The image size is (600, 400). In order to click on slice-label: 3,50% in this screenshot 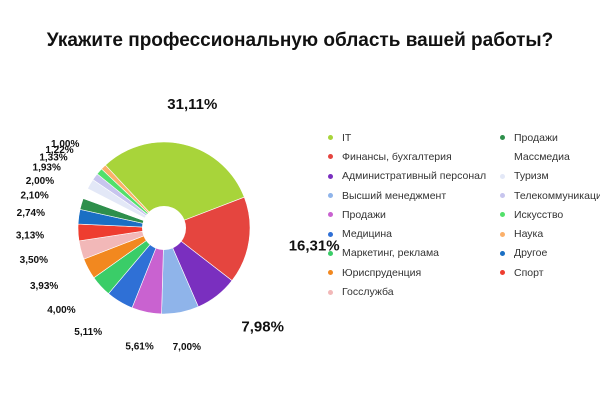, I will do `click(34, 260)`.